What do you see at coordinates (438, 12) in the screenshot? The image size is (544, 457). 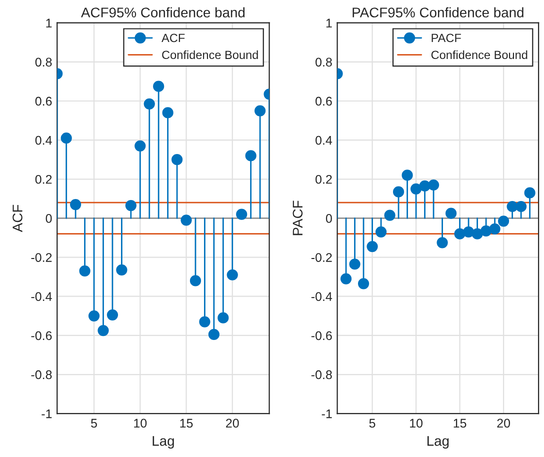 I see `chart-title: PACF95% Confidence band` at bounding box center [438, 12].